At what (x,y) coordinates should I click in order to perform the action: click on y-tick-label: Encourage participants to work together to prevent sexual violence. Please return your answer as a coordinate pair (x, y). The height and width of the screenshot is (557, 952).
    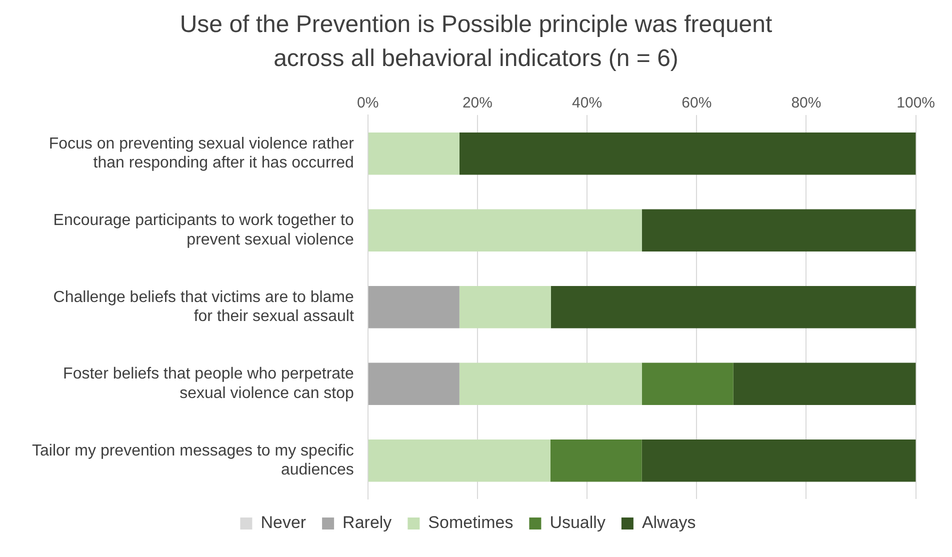
    Looking at the image, I should click on (203, 230).